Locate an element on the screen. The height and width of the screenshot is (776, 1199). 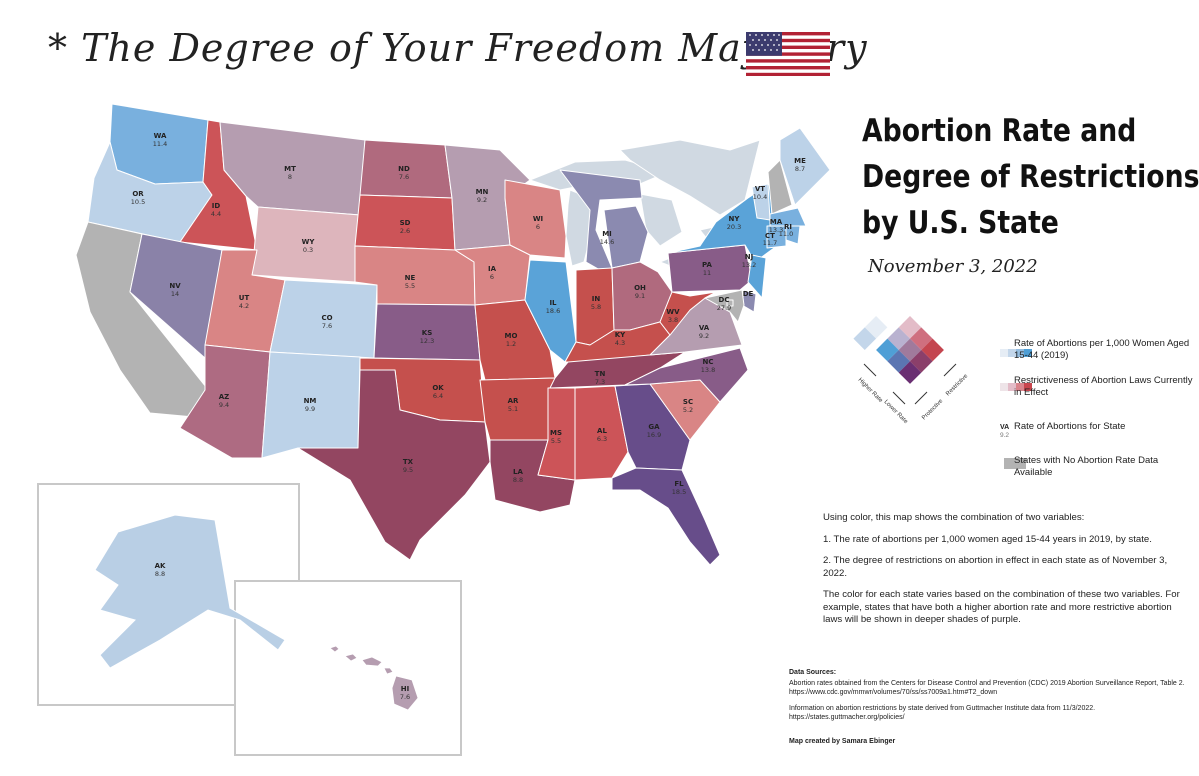
state-MD is located at coordinates (724, 306).